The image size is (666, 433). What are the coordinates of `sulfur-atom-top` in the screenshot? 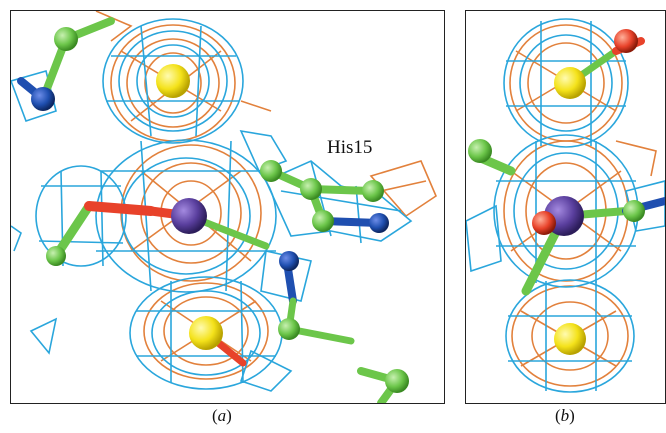 It's located at (173, 81).